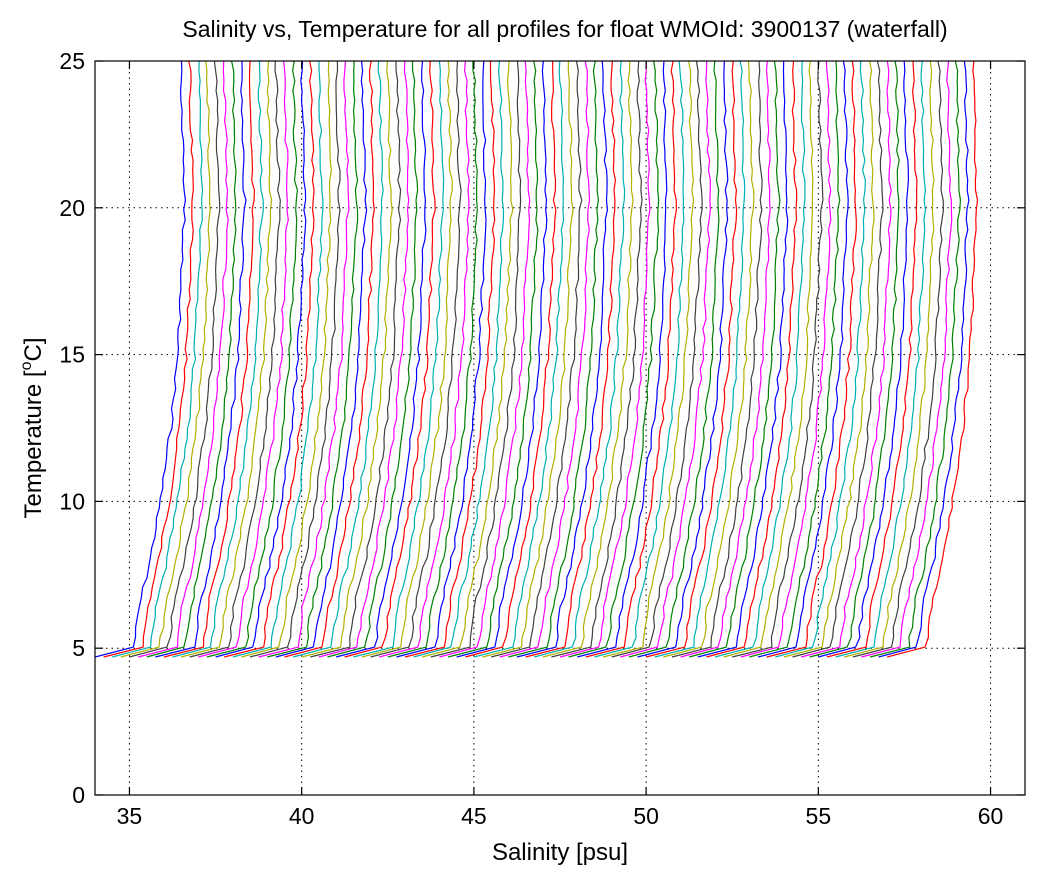 The image size is (1054, 871). What do you see at coordinates (560, 852) in the screenshot?
I see `x-axis-label: Salinity [psu]` at bounding box center [560, 852].